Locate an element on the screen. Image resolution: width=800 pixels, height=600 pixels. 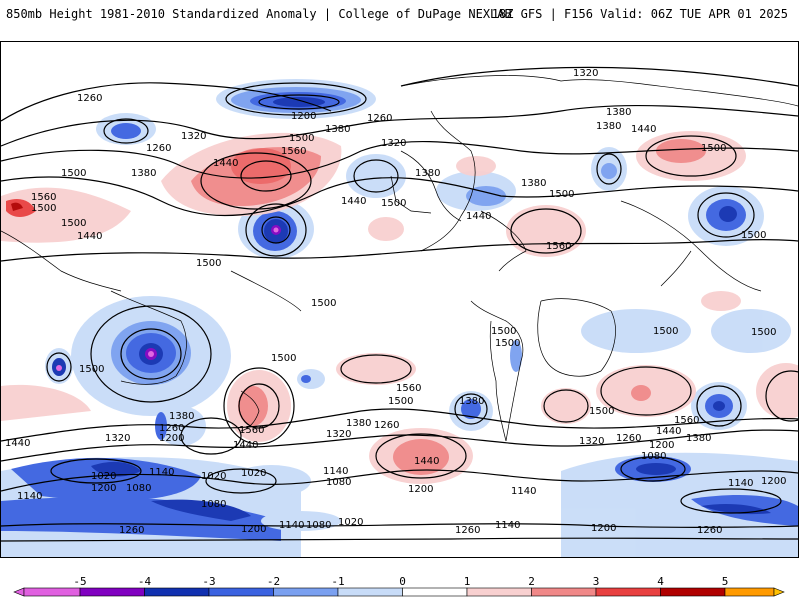
colorbar-tick-label: 0 is located at coordinates (402, 581).